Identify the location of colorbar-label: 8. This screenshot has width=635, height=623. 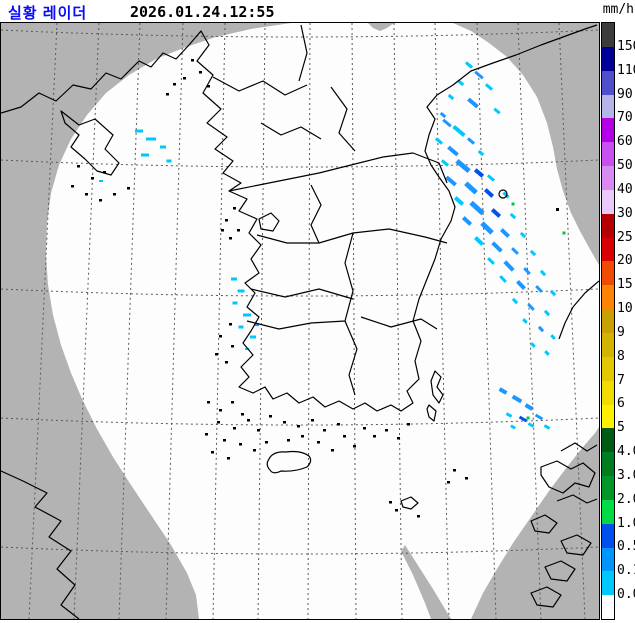
(621, 356).